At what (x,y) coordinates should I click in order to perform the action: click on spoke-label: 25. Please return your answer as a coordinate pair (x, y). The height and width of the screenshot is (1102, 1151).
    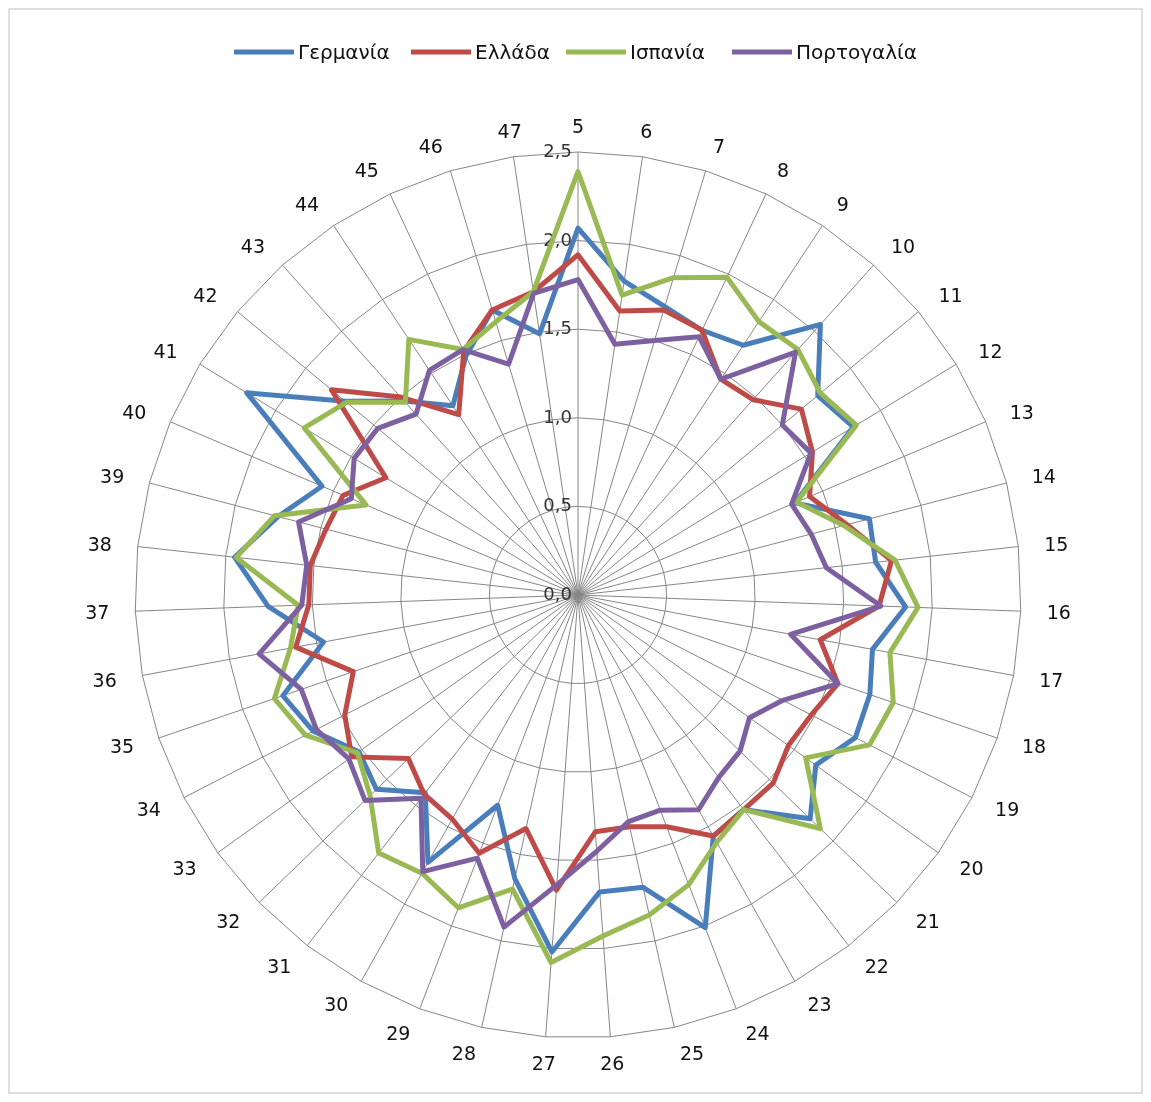
    Looking at the image, I should click on (692, 1052).